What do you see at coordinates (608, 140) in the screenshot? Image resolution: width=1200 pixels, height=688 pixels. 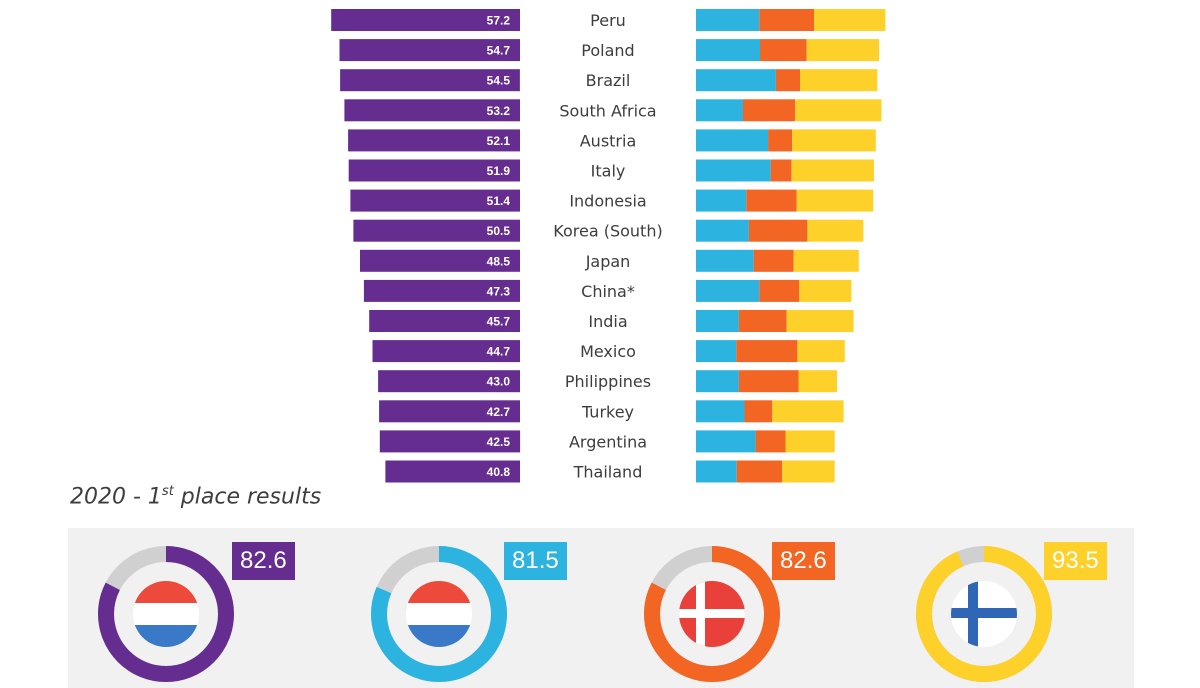 I see `country-label: Austria` at bounding box center [608, 140].